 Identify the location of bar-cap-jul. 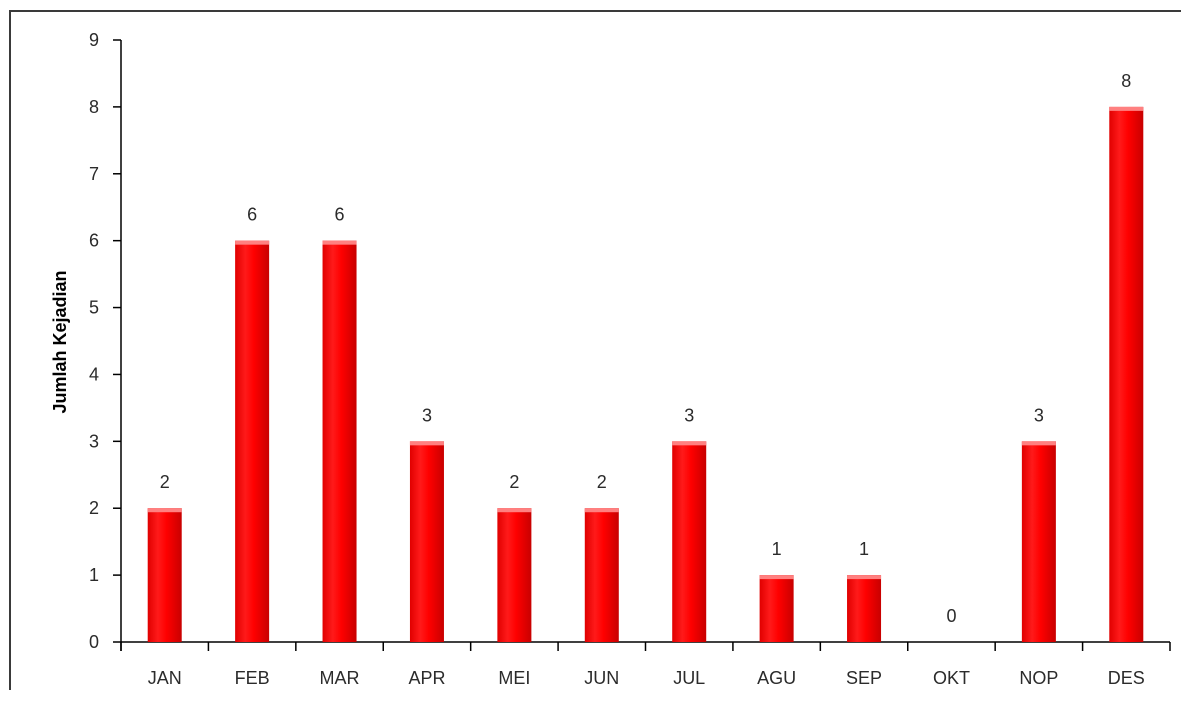
(689, 443).